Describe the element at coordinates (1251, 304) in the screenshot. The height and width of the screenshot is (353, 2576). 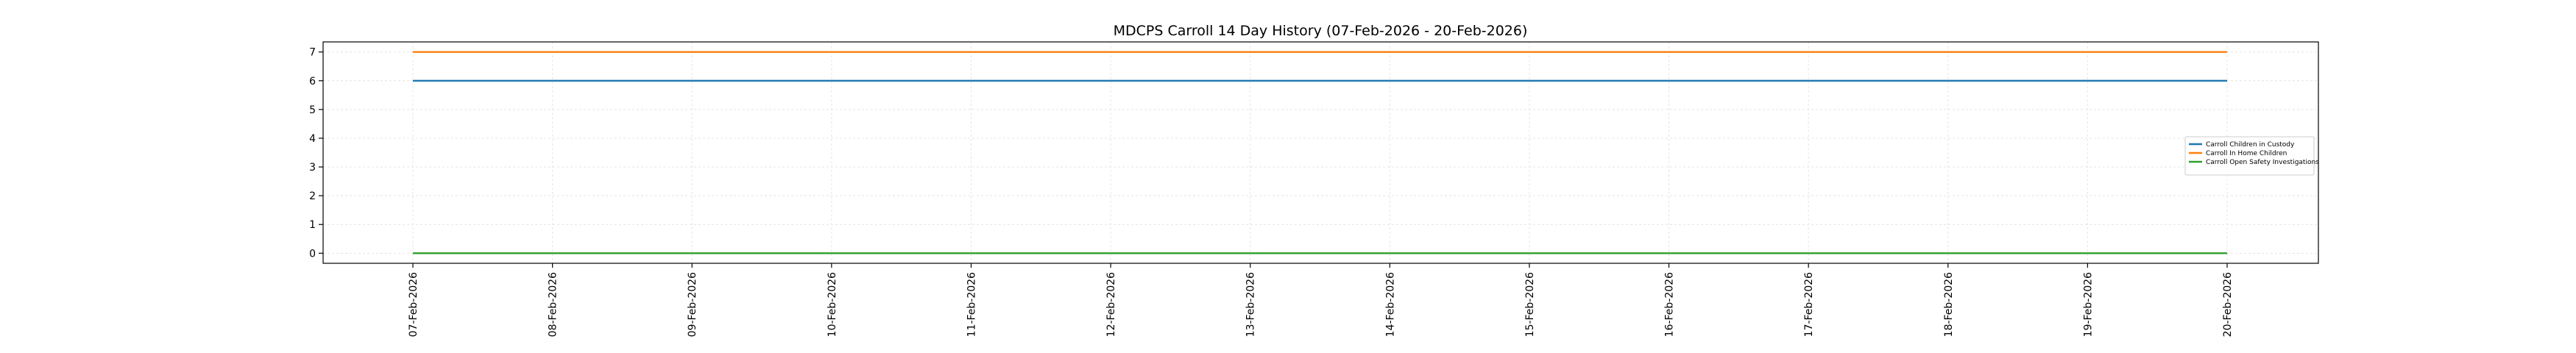
I see `x-tick-label-6: 13-Feb-2026` at that location.